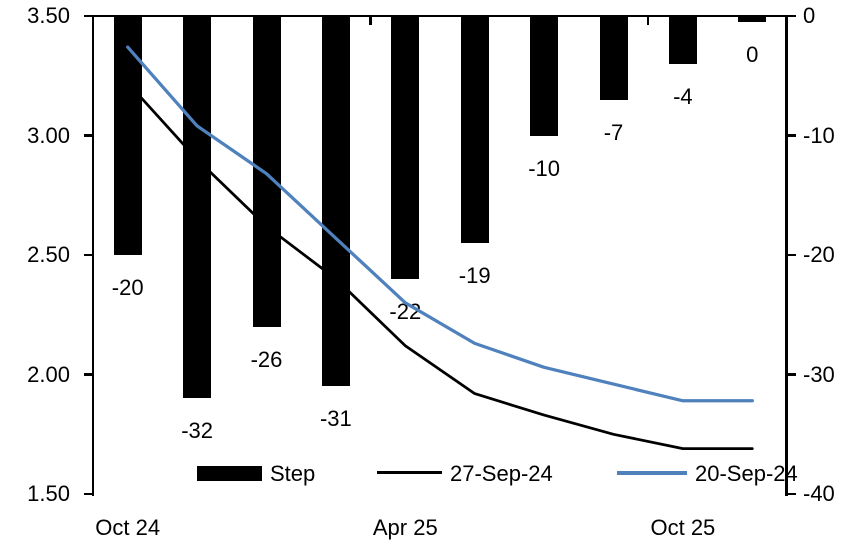 The image size is (852, 551). Describe the element at coordinates (440, 16) in the screenshot. I see `zero-baseline` at that location.